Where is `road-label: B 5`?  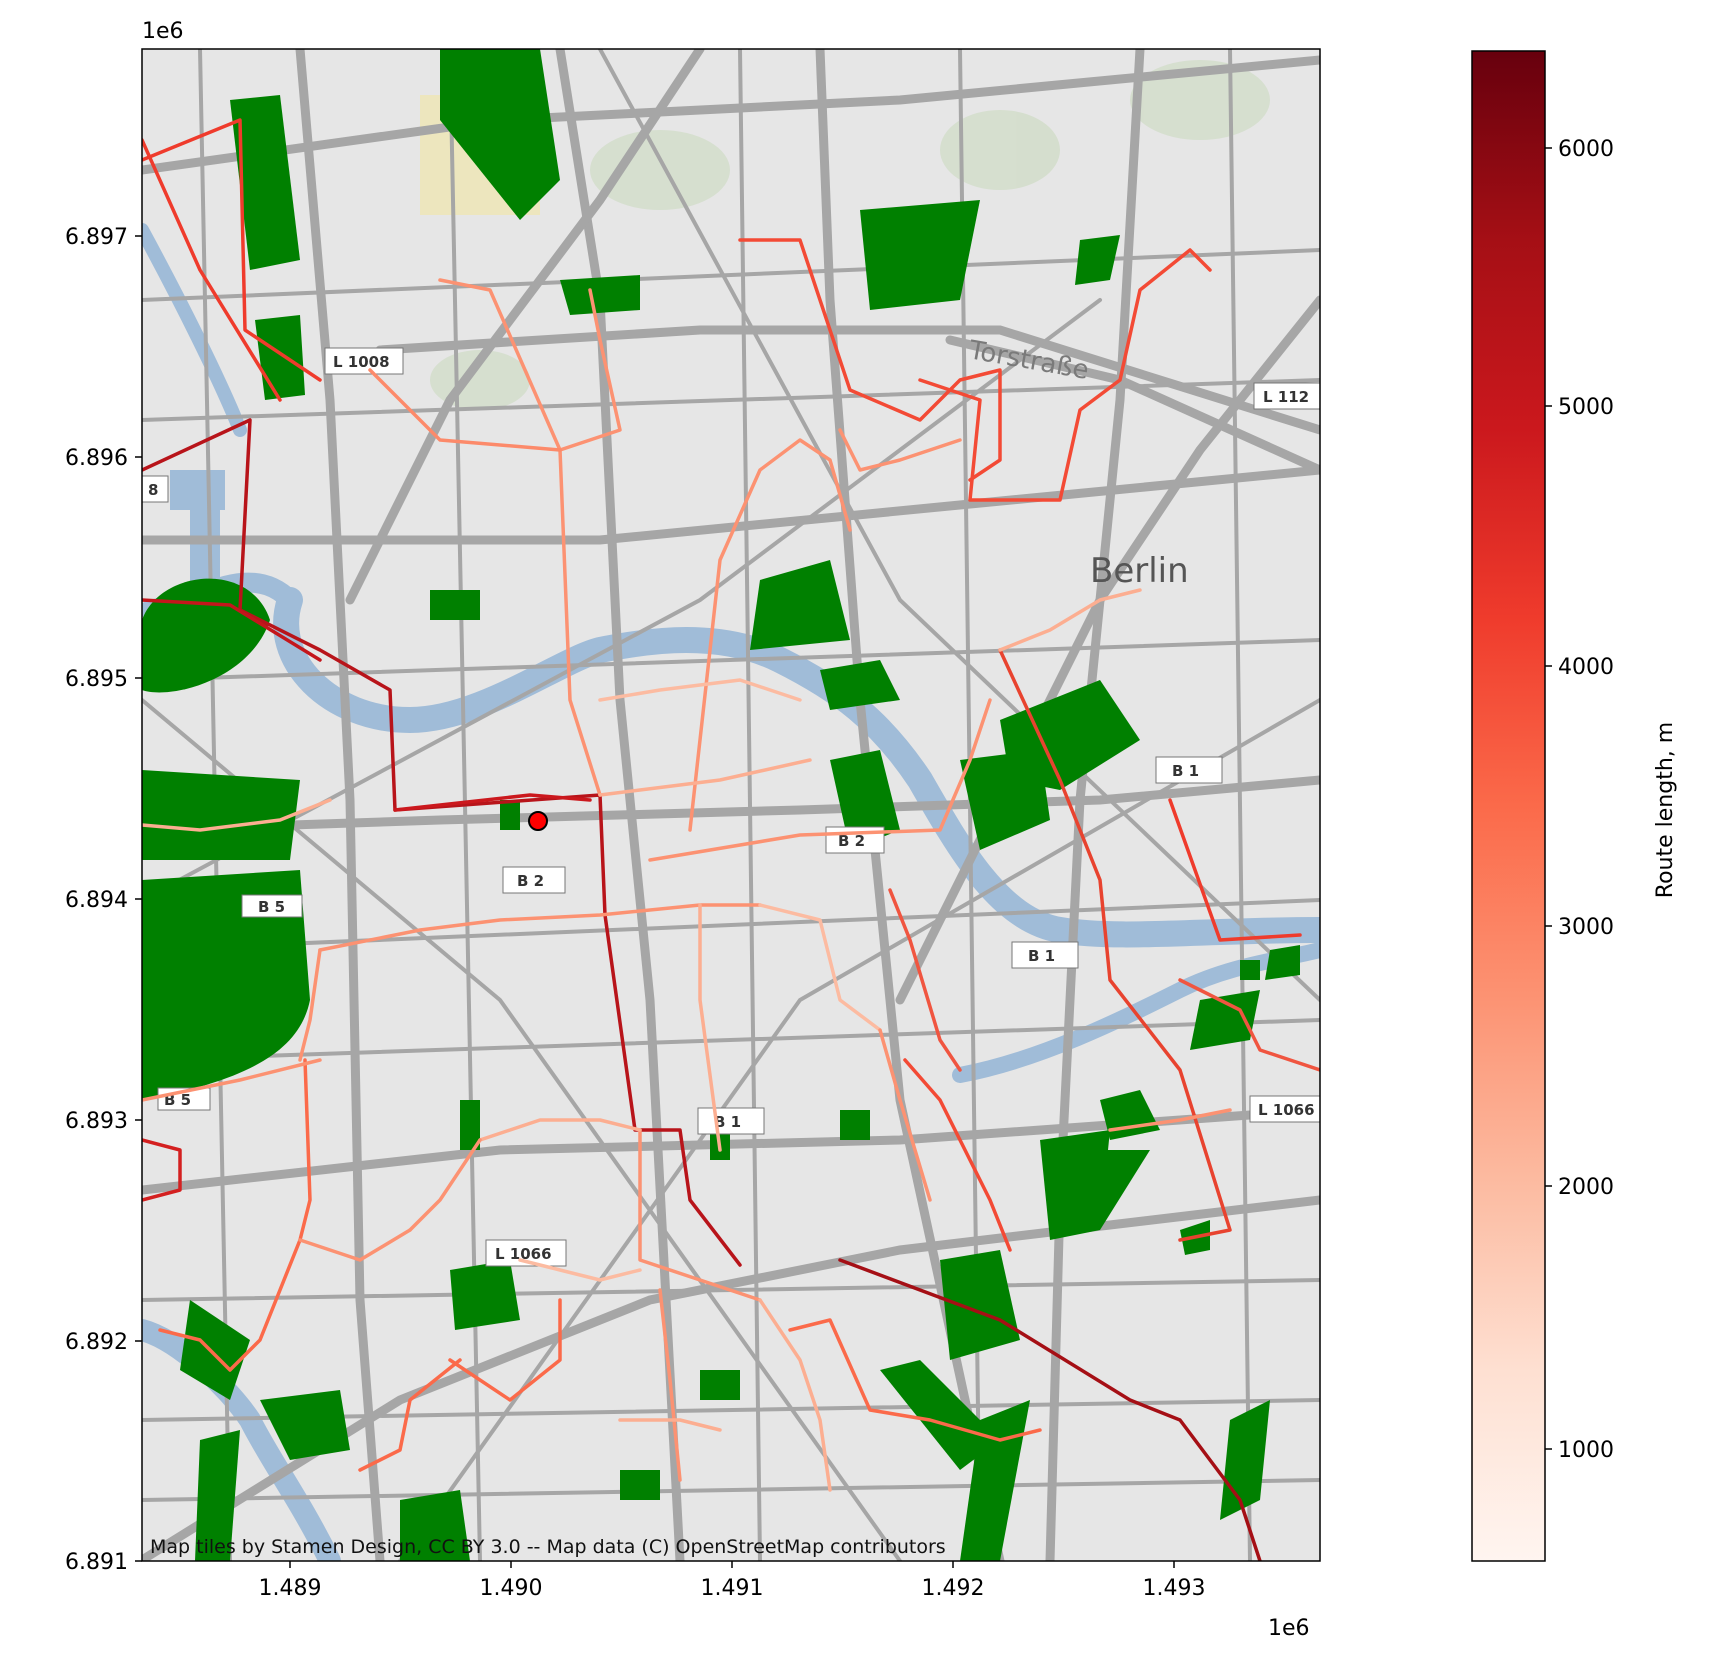 road-label: B 5 is located at coordinates (271, 907).